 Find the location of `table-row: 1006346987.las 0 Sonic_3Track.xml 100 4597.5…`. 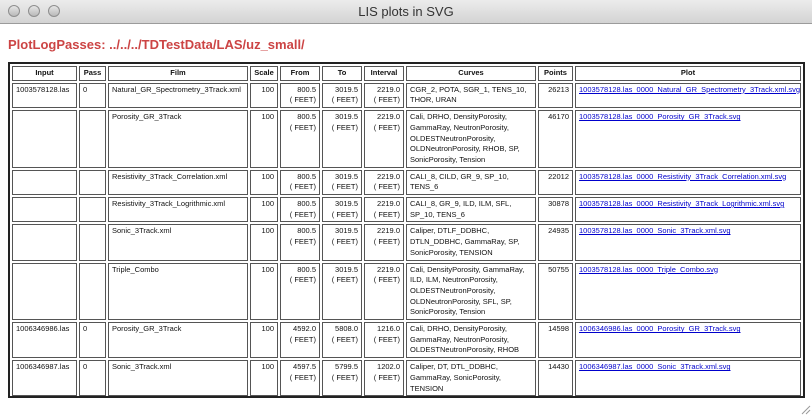

table-row: 1006346987.las 0 Sonic_3Track.xml 100 4597.5… is located at coordinates (406, 378).